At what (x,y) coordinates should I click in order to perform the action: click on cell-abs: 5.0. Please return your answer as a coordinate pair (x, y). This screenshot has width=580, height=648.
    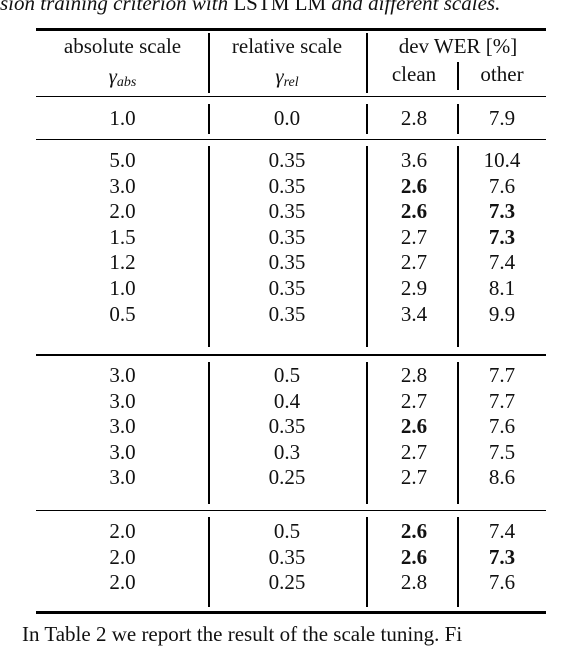
    Looking at the image, I should click on (122, 160).